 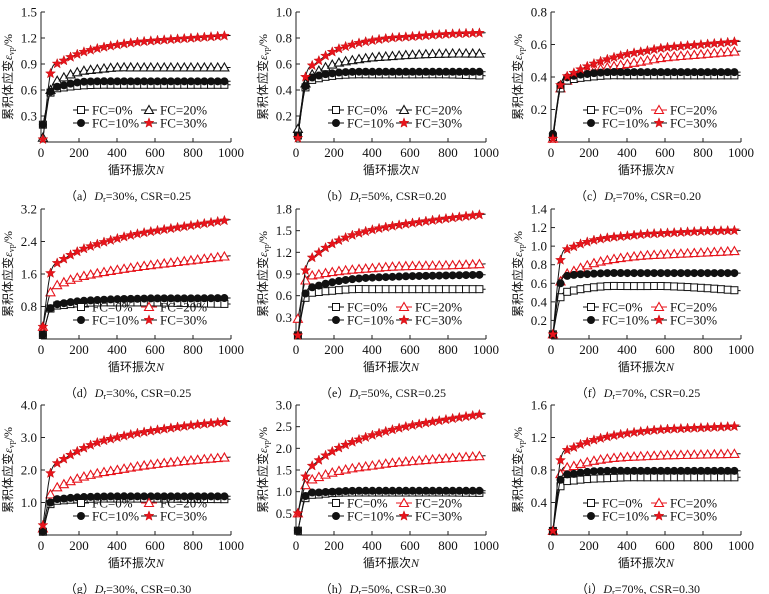 What do you see at coordinates (551, 152) in the screenshot?
I see `x-tick-label: 0` at bounding box center [551, 152].